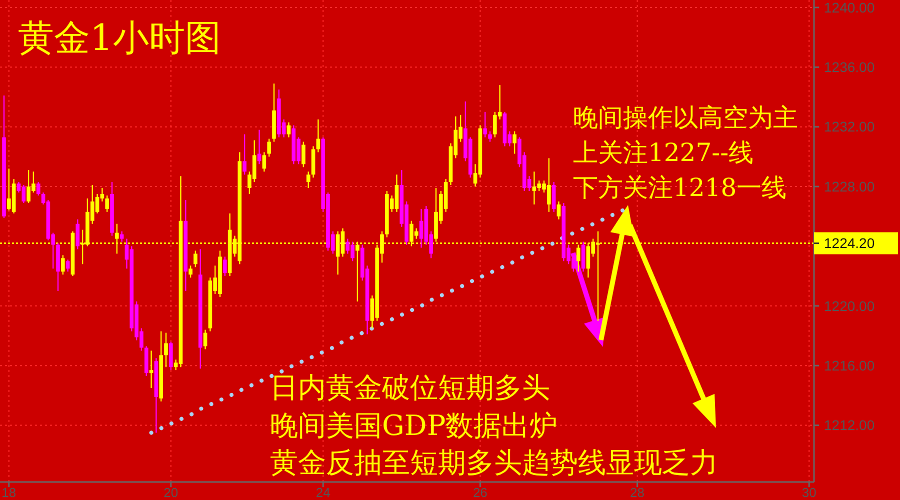 The height and width of the screenshot is (500, 900). I want to click on annotation: 晚间操作以高空为主, so click(685, 117).